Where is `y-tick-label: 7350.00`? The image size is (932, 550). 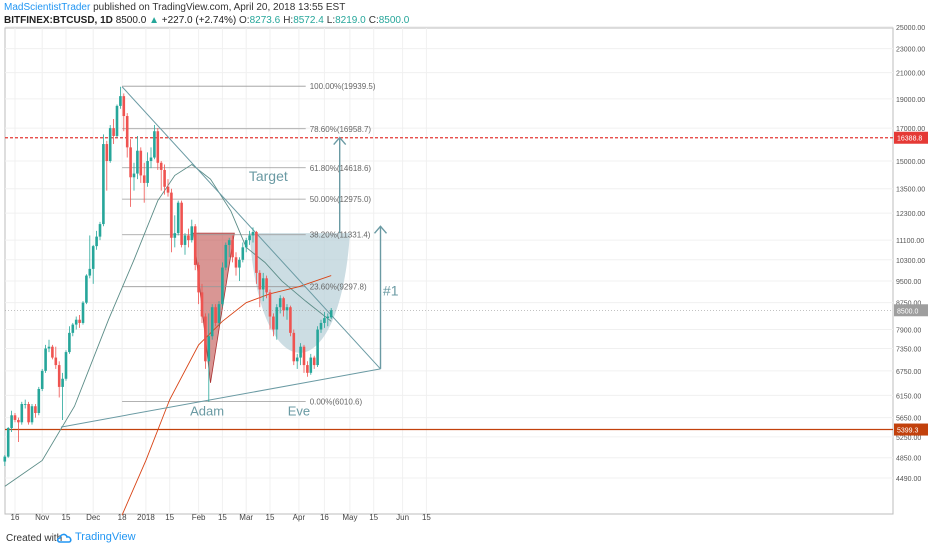
y-tick-label: 7350.00 is located at coordinates (908, 349).